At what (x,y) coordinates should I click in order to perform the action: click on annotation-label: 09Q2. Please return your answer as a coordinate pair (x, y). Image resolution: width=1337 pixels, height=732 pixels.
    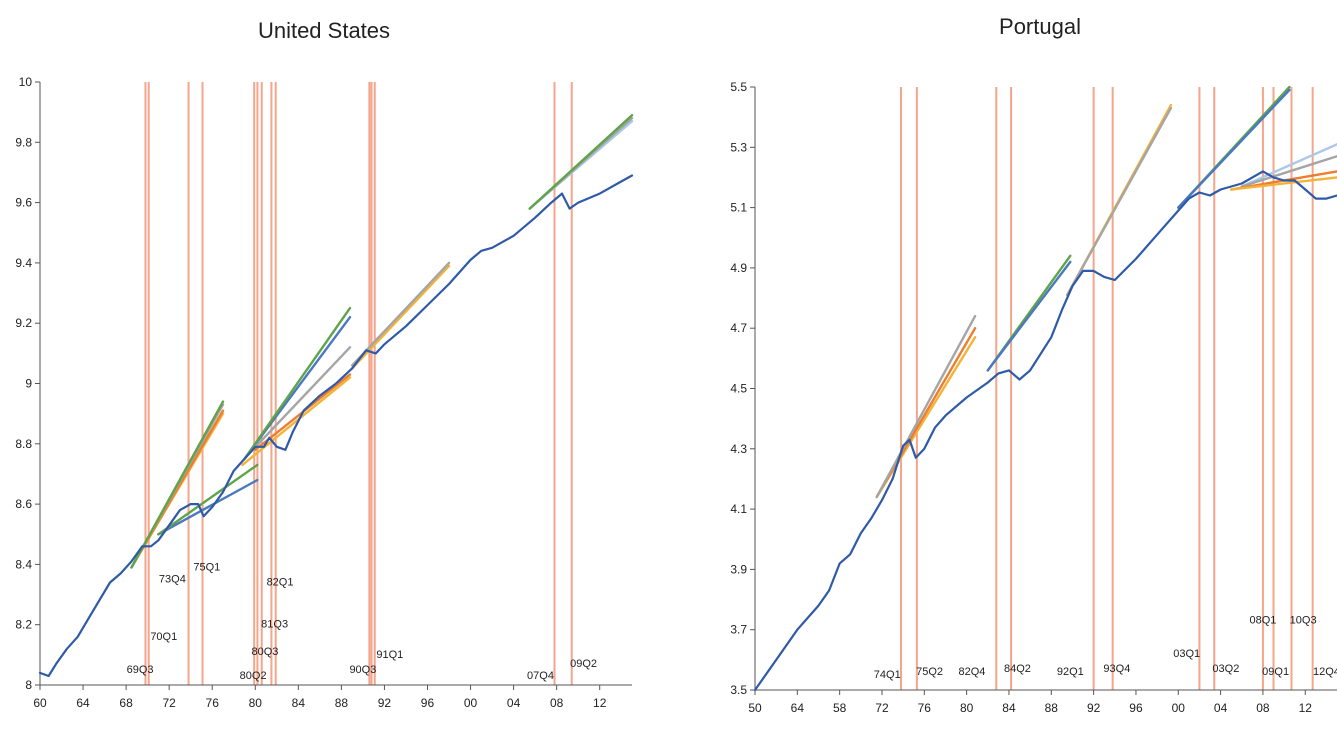
    Looking at the image, I should click on (583, 664).